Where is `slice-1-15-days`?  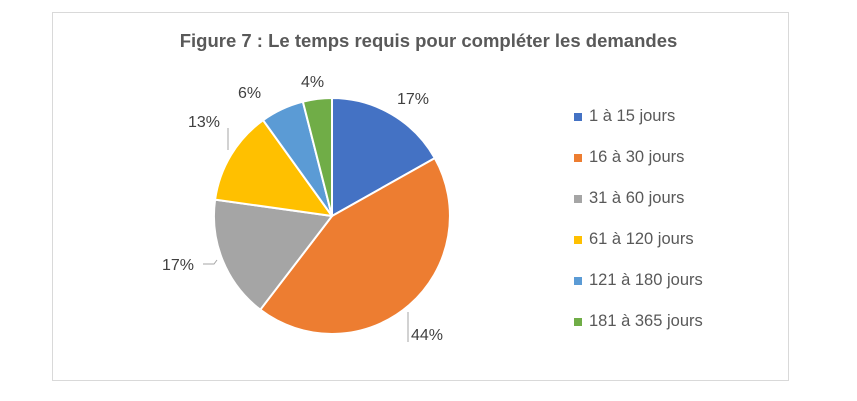
slice-1-15-days is located at coordinates (383, 157).